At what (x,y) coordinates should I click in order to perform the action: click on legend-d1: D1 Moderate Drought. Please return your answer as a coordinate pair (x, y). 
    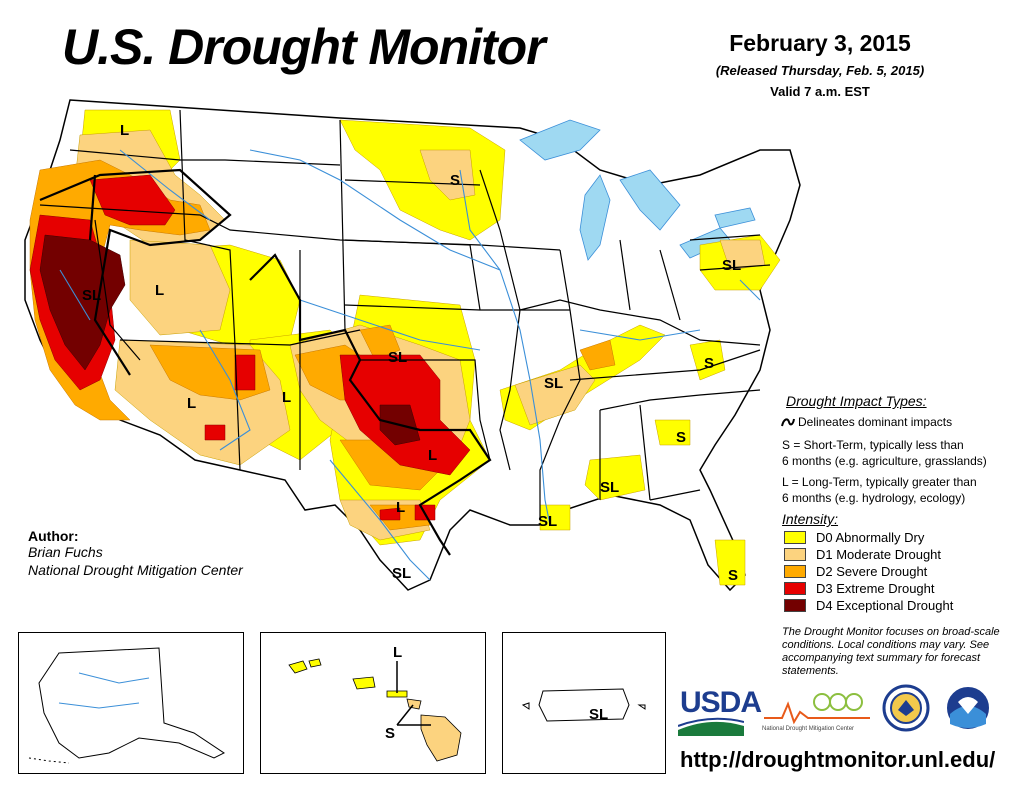
    Looking at the image, I should click on (862, 554).